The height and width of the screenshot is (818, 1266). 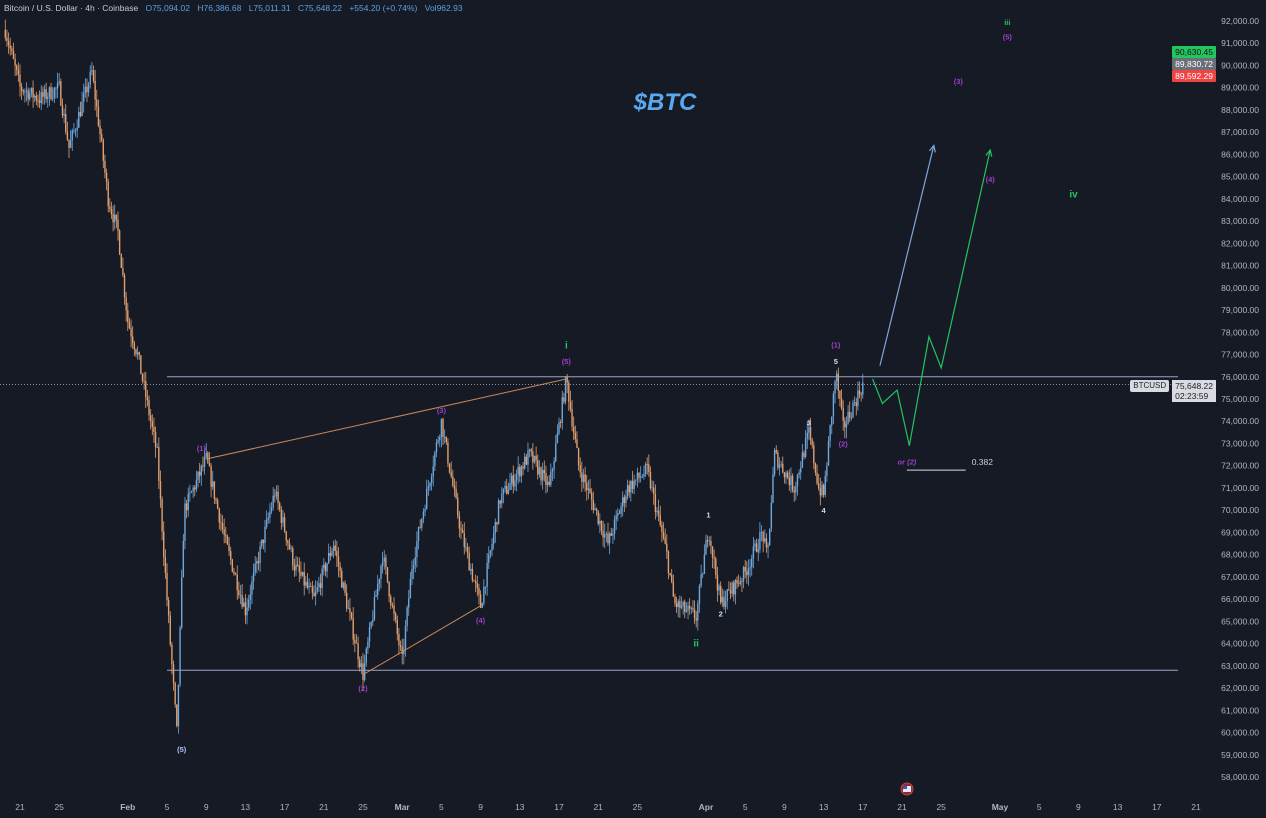 I want to click on price-tick: 85,000.00, so click(x=1240, y=177).